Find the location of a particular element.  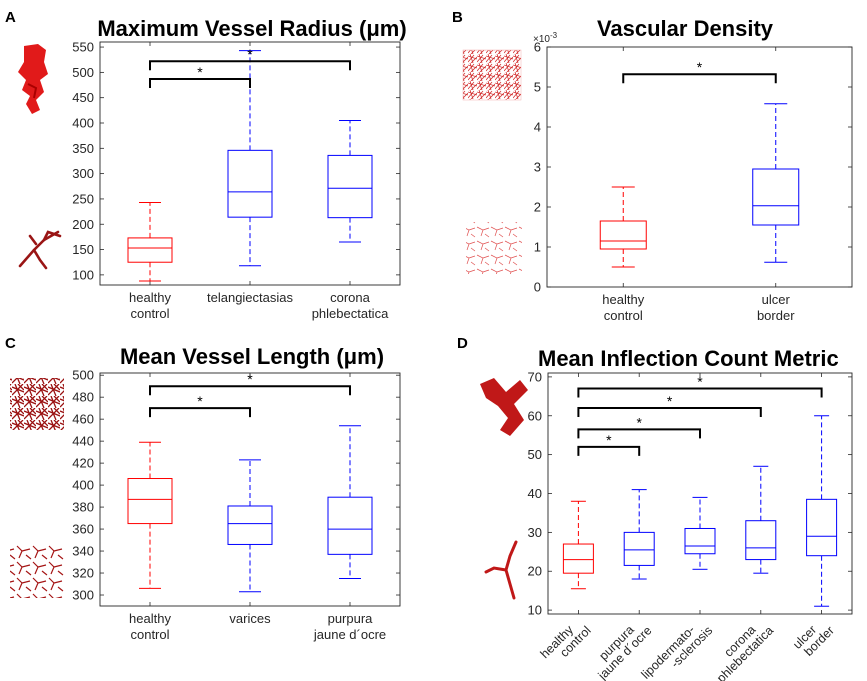

exponent-label: ×10⁻³ is located at coordinates (545, 38).